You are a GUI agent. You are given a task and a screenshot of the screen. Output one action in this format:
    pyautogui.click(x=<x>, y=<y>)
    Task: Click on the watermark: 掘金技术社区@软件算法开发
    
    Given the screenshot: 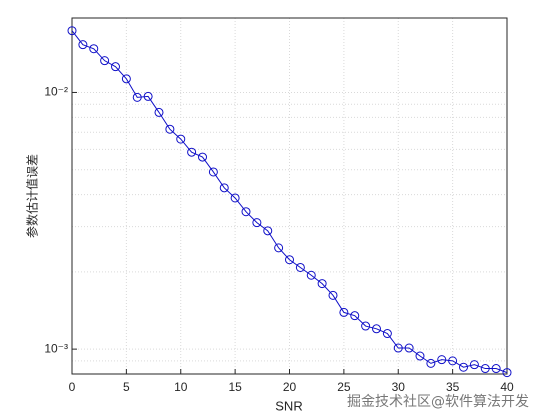 What is the action you would take?
    pyautogui.click(x=438, y=402)
    